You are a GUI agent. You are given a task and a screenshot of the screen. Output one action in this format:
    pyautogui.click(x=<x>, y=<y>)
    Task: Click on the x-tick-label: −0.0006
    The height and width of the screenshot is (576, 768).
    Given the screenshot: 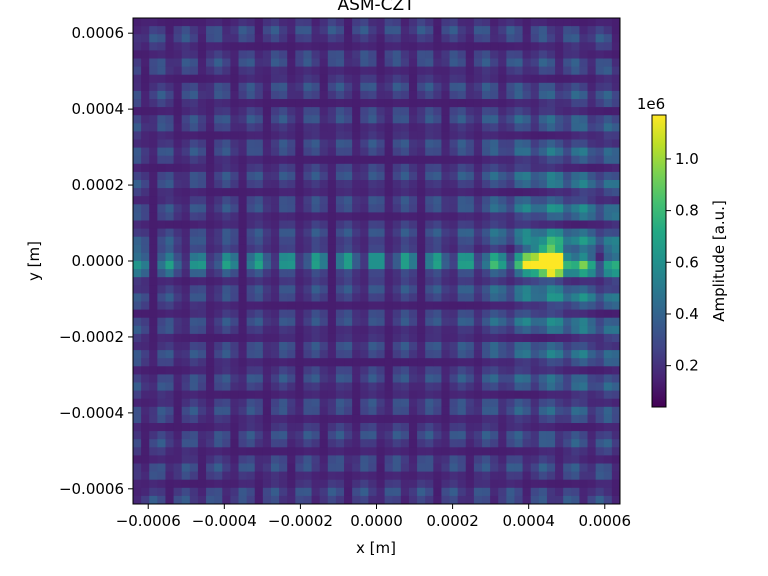 What is the action you would take?
    pyautogui.click(x=148, y=521)
    